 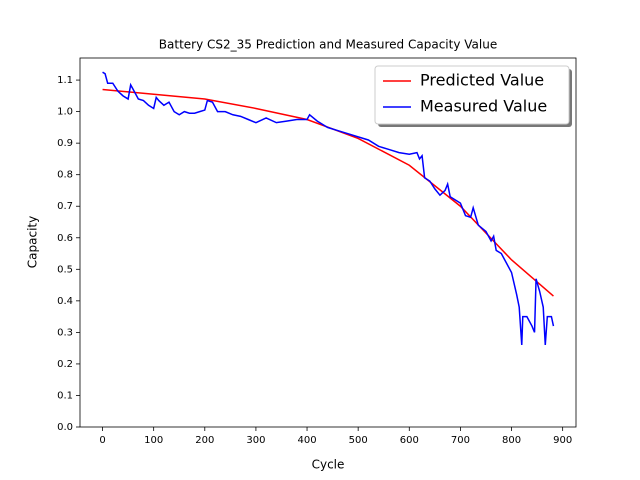 What do you see at coordinates (65, 395) in the screenshot?
I see `y-tick-label: 0.1` at bounding box center [65, 395].